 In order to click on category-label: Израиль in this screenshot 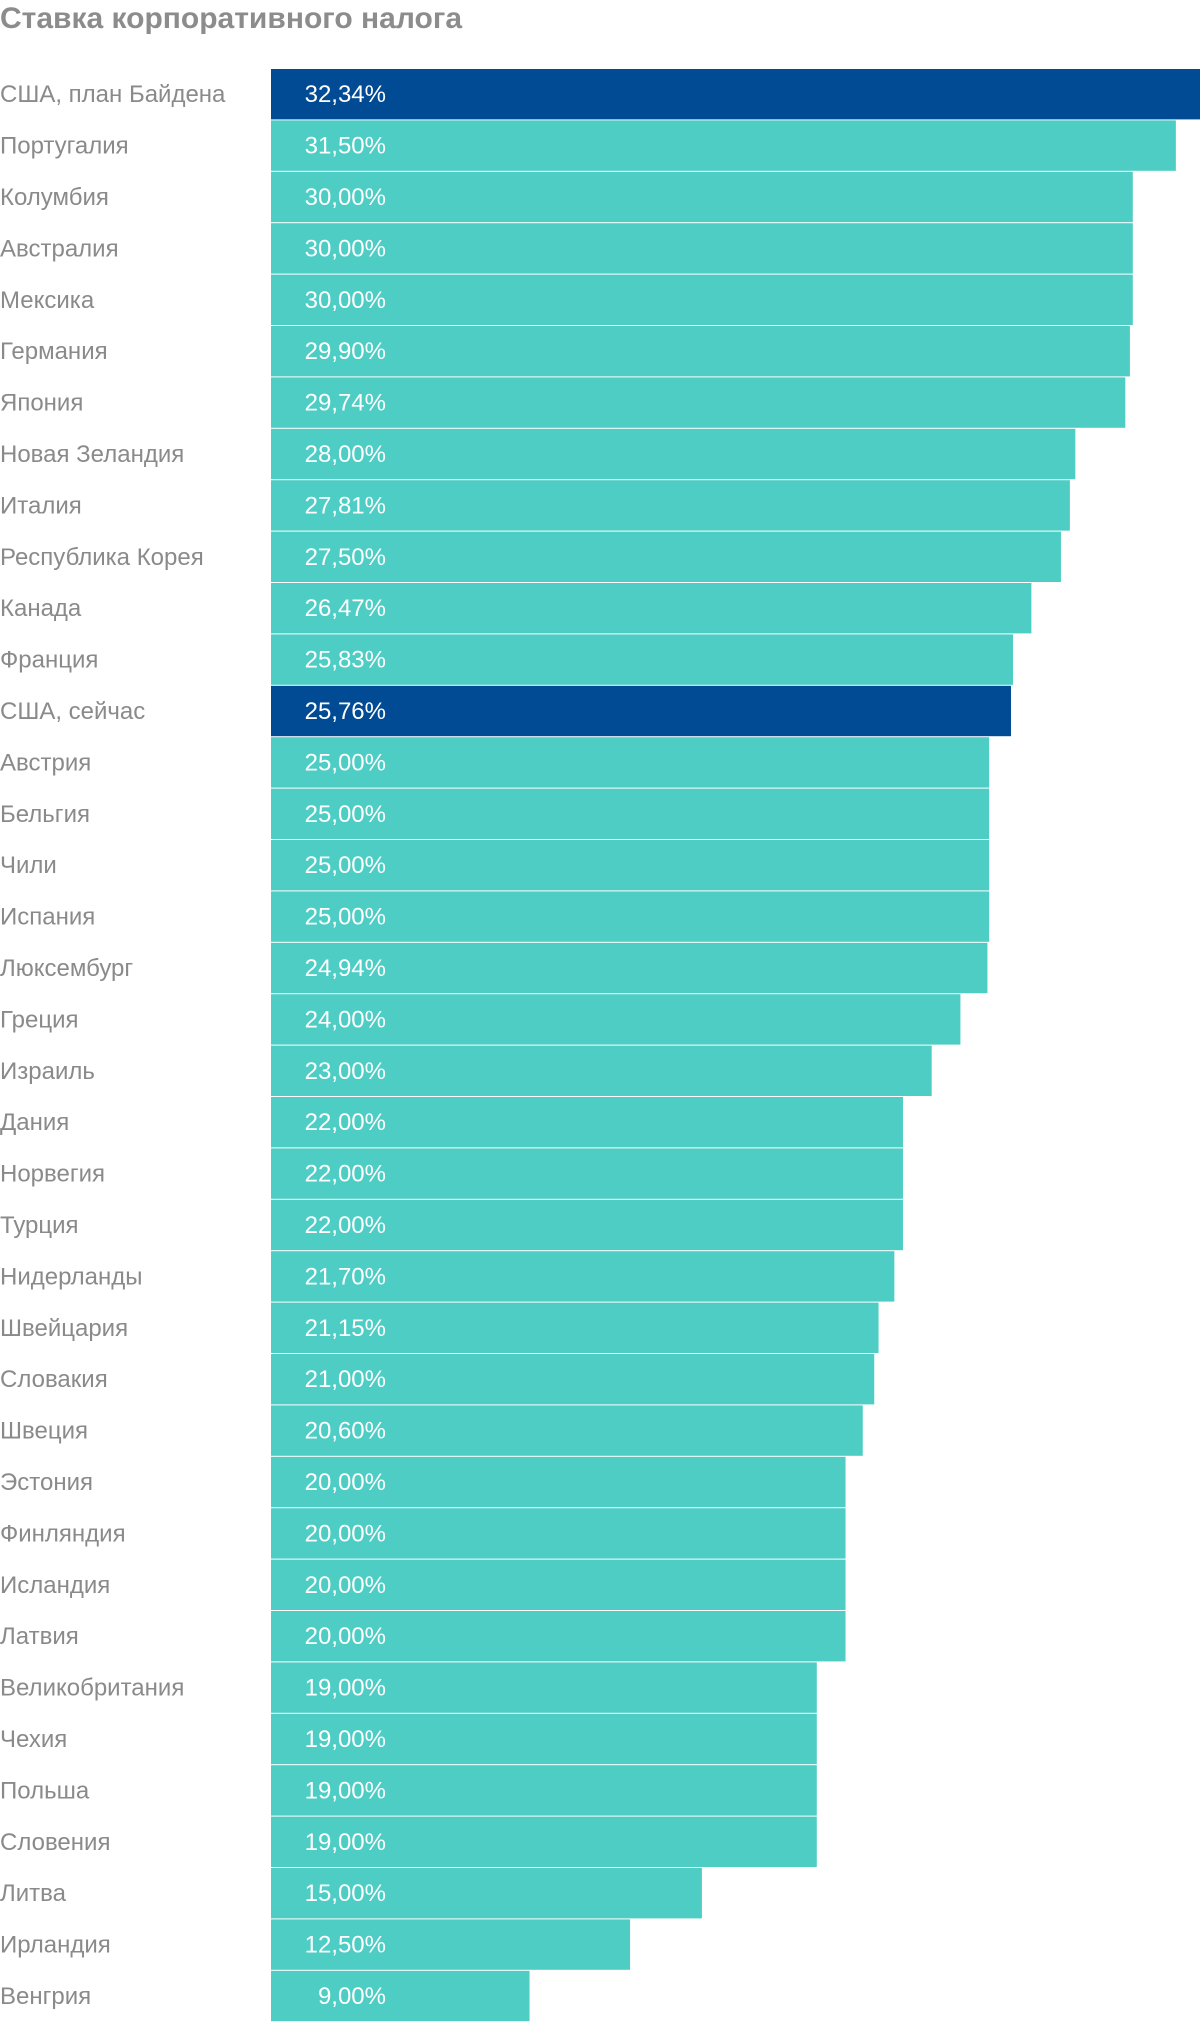, I will do `click(47, 1071)`.